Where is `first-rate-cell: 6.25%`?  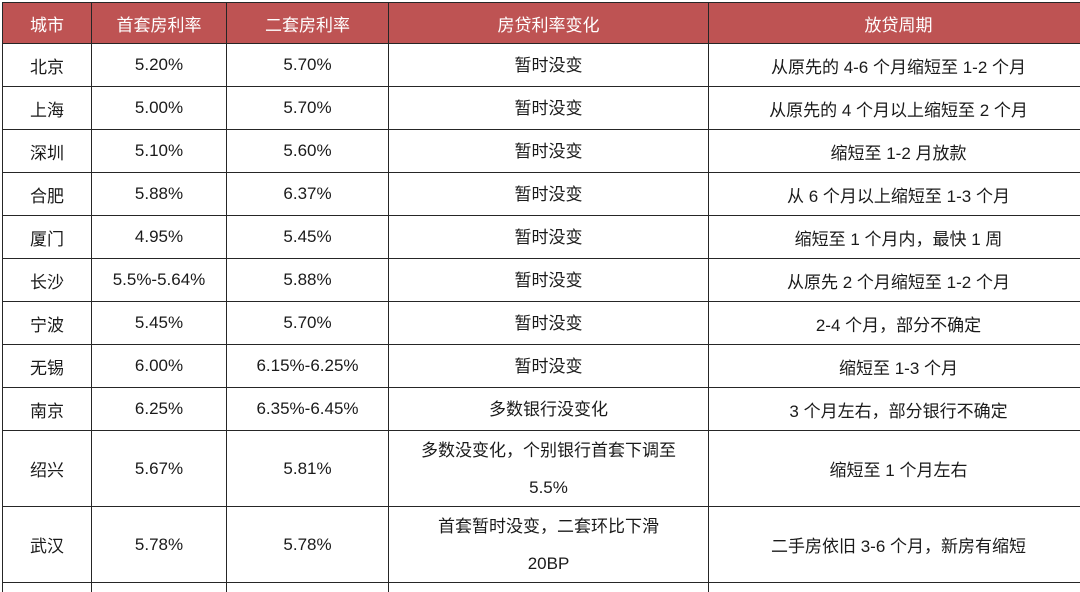
first-rate-cell: 6.25% is located at coordinates (159, 409).